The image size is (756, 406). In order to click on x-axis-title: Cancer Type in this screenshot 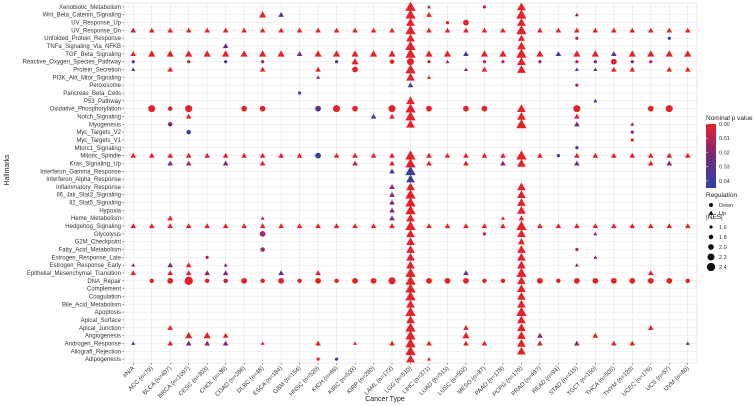, I will do `click(385, 399)`.